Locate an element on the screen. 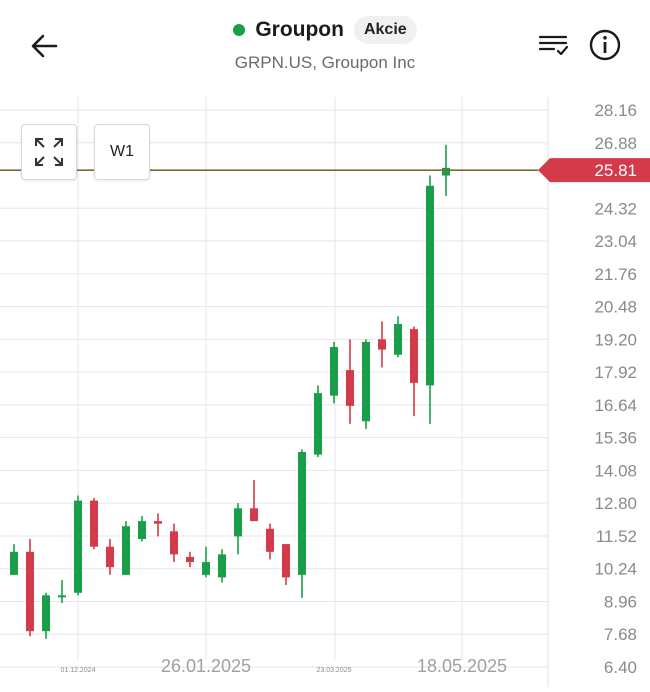  y-tick-label: 28.16 is located at coordinates (615, 110).